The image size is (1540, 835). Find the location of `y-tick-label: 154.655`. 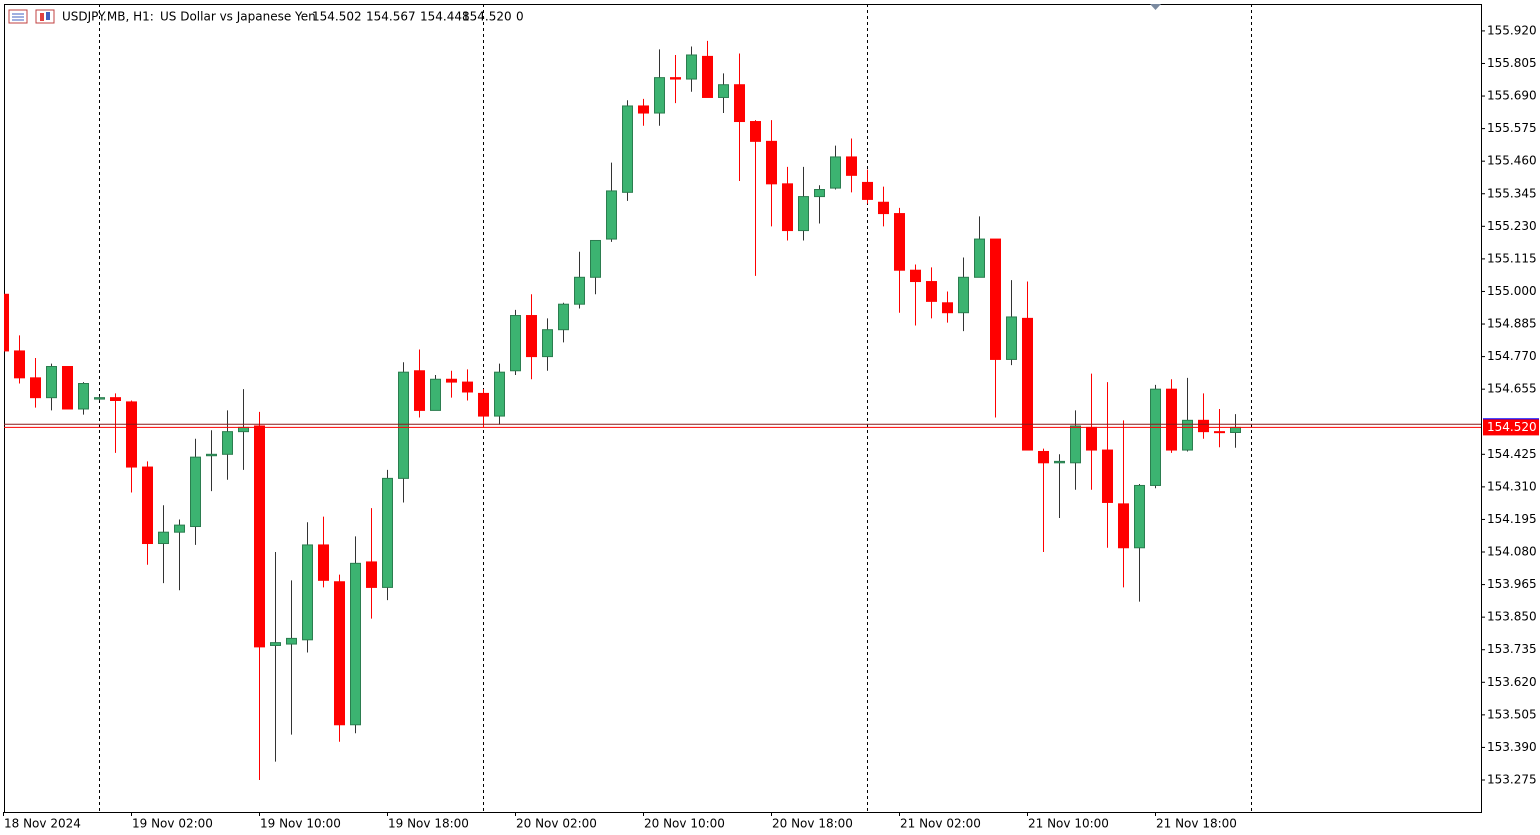

y-tick-label: 154.655 is located at coordinates (1512, 389).